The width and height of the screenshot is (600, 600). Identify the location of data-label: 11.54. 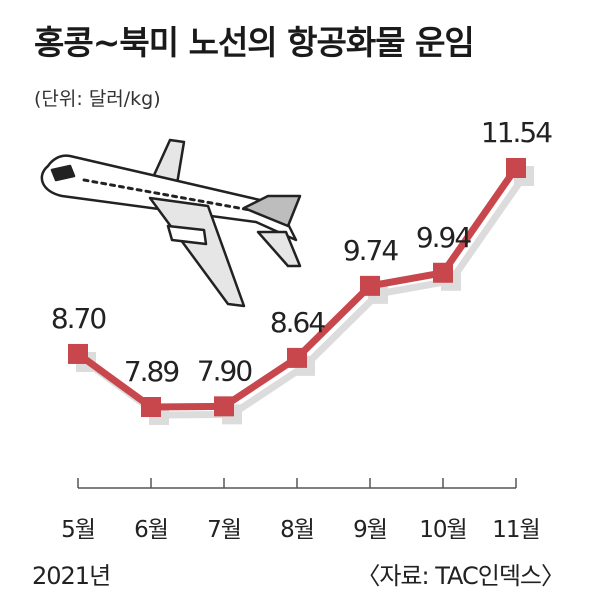
(516, 132).